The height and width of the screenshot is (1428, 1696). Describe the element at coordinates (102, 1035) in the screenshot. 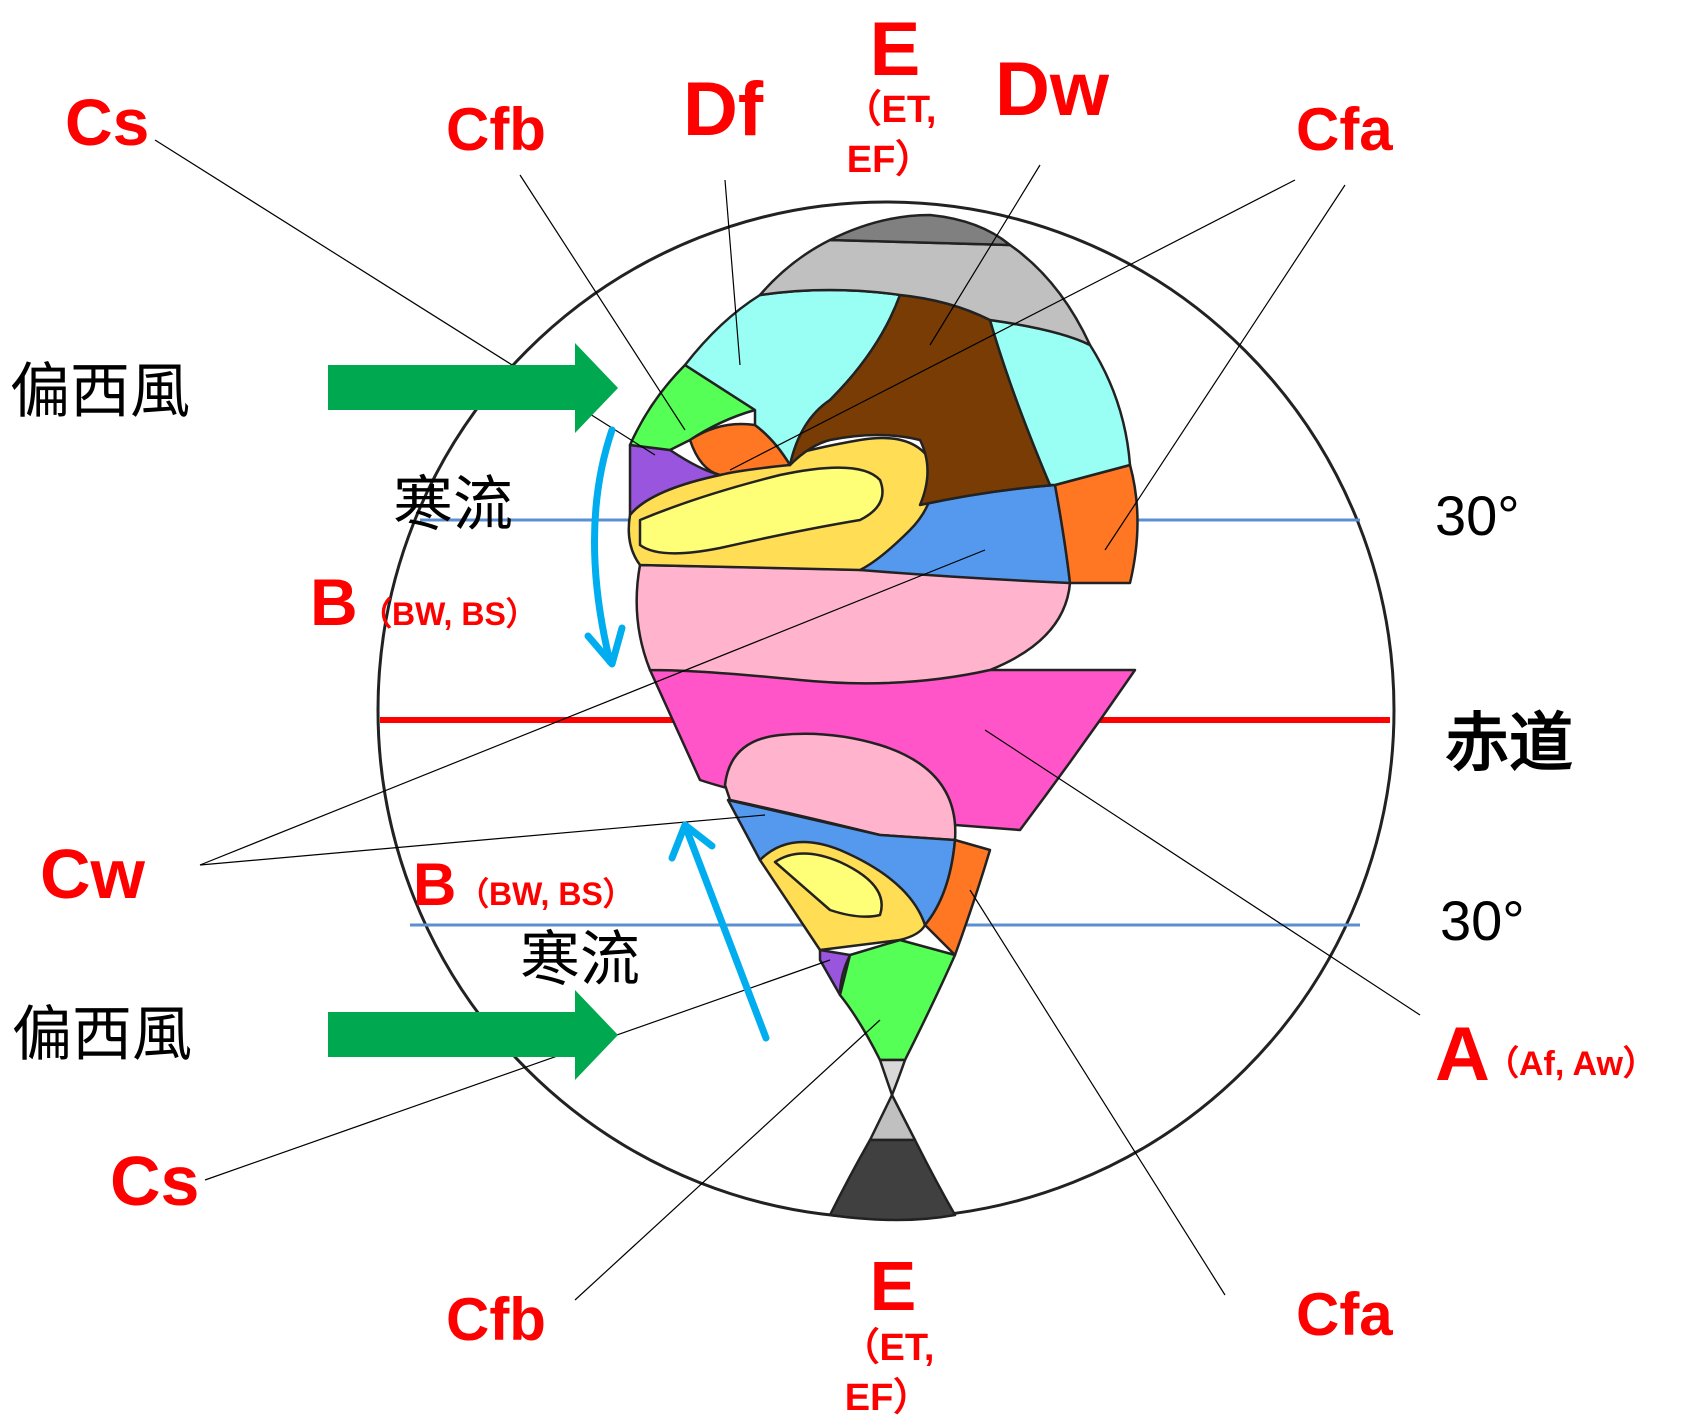

I see `westerlies-label-south: 偏西風` at that location.